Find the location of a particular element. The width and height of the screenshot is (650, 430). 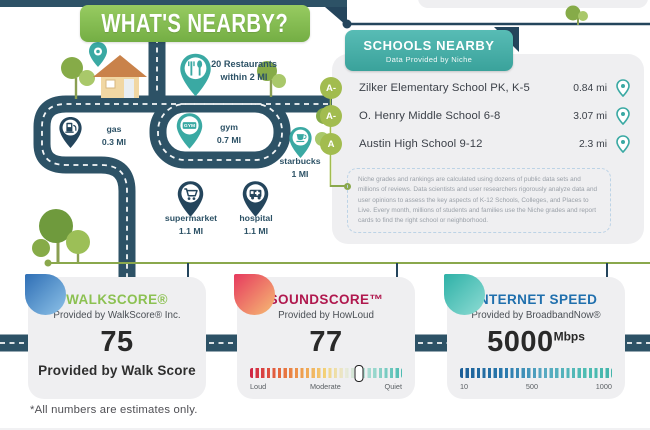

walkscore-value: 75 is located at coordinates (117, 342).